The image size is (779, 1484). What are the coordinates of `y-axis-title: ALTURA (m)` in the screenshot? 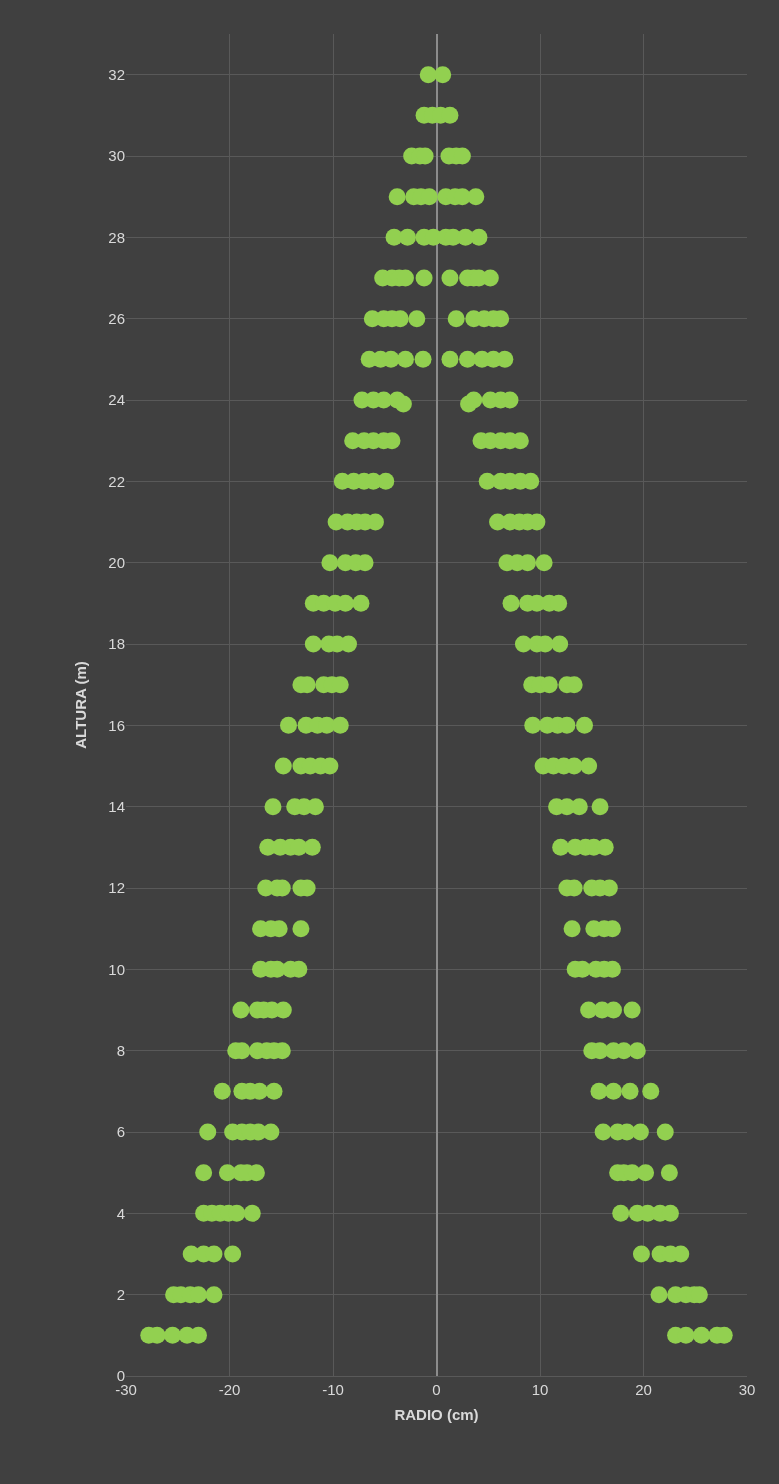 It's located at (80, 705).